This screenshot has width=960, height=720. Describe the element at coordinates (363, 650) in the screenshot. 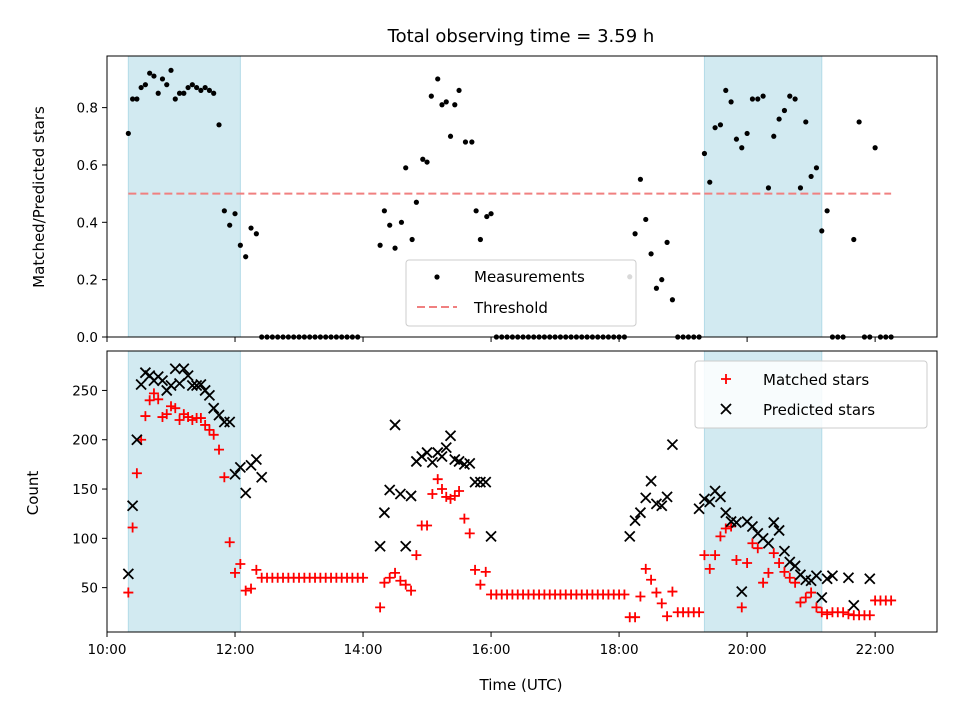

I see `x-tick-label: 14:00` at that location.